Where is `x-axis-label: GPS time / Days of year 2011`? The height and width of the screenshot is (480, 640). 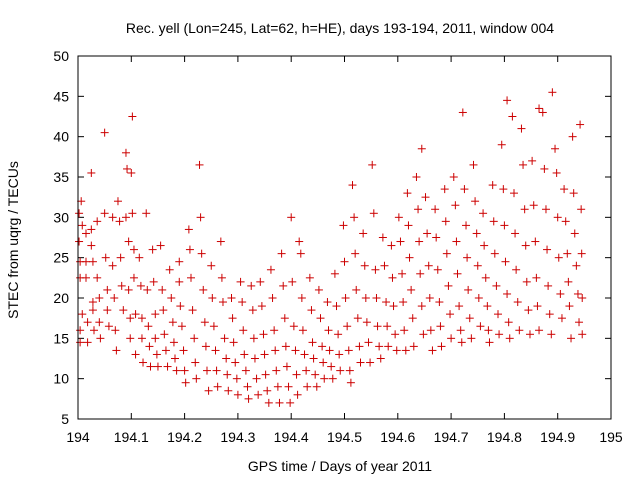 x-axis-label: GPS time / Days of year 2011 is located at coordinates (340, 466).